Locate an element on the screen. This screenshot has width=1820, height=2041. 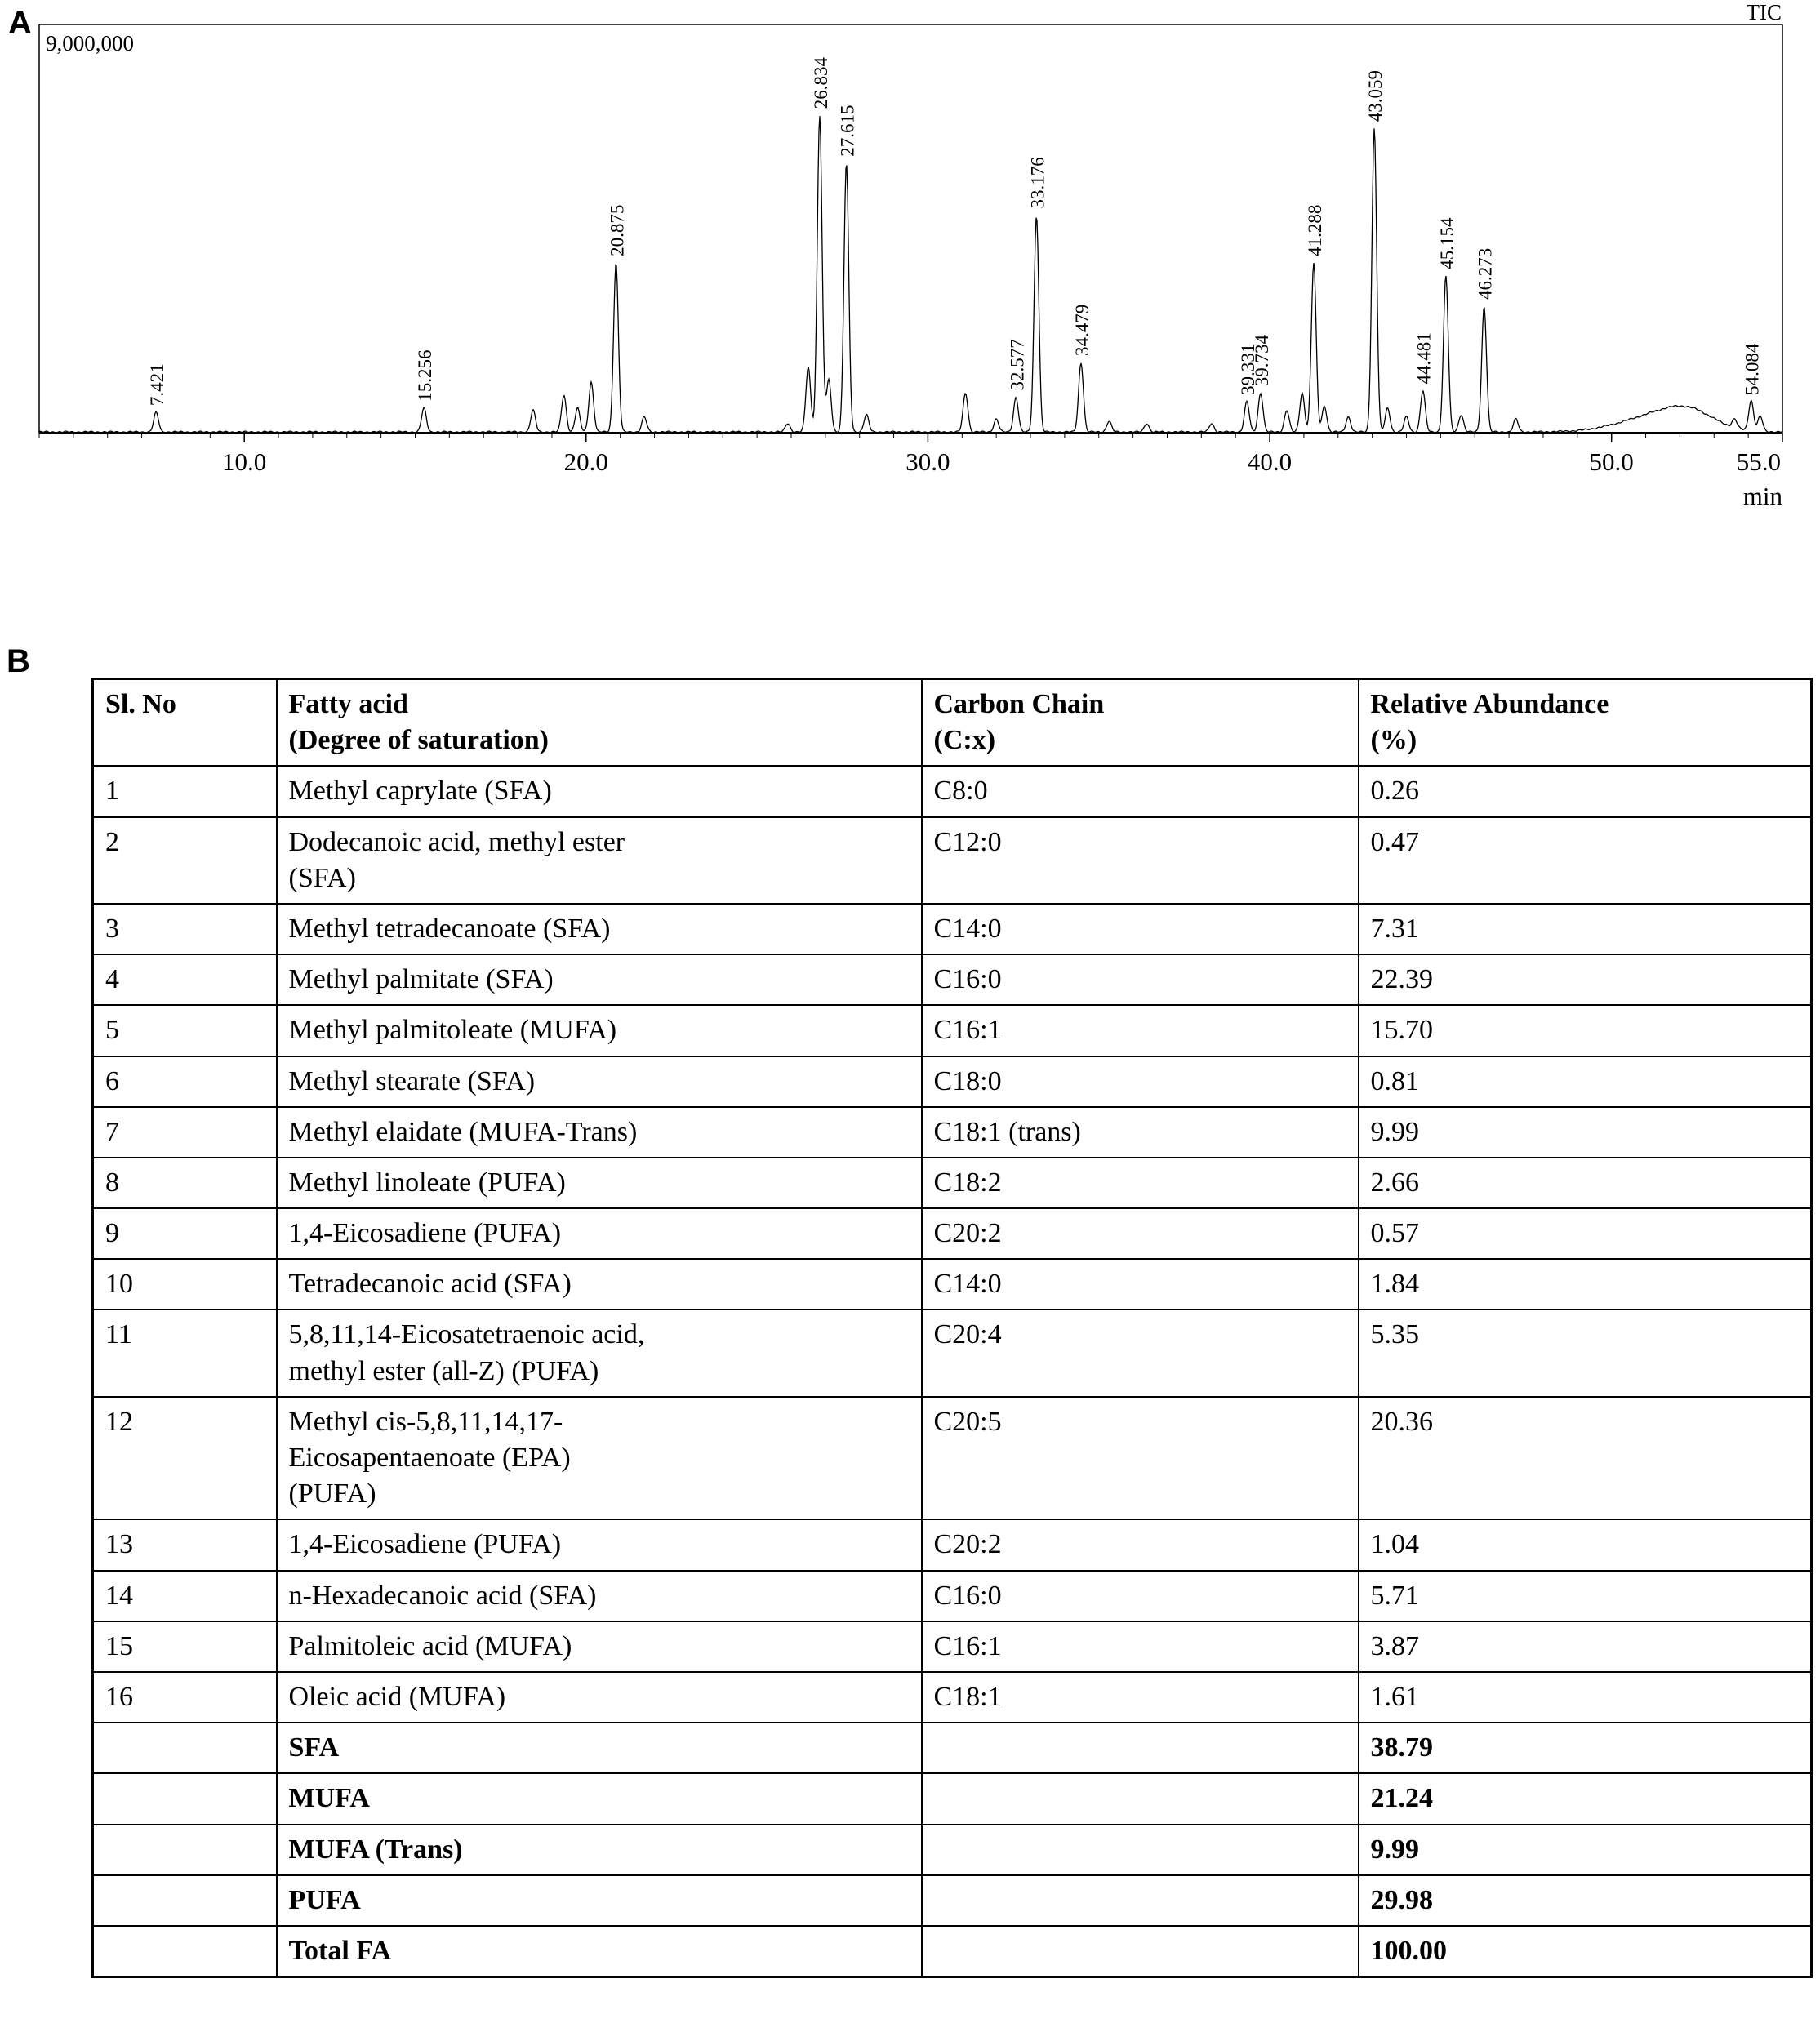
cell-carbon-chain: C14:0 is located at coordinates (1139, 1285).